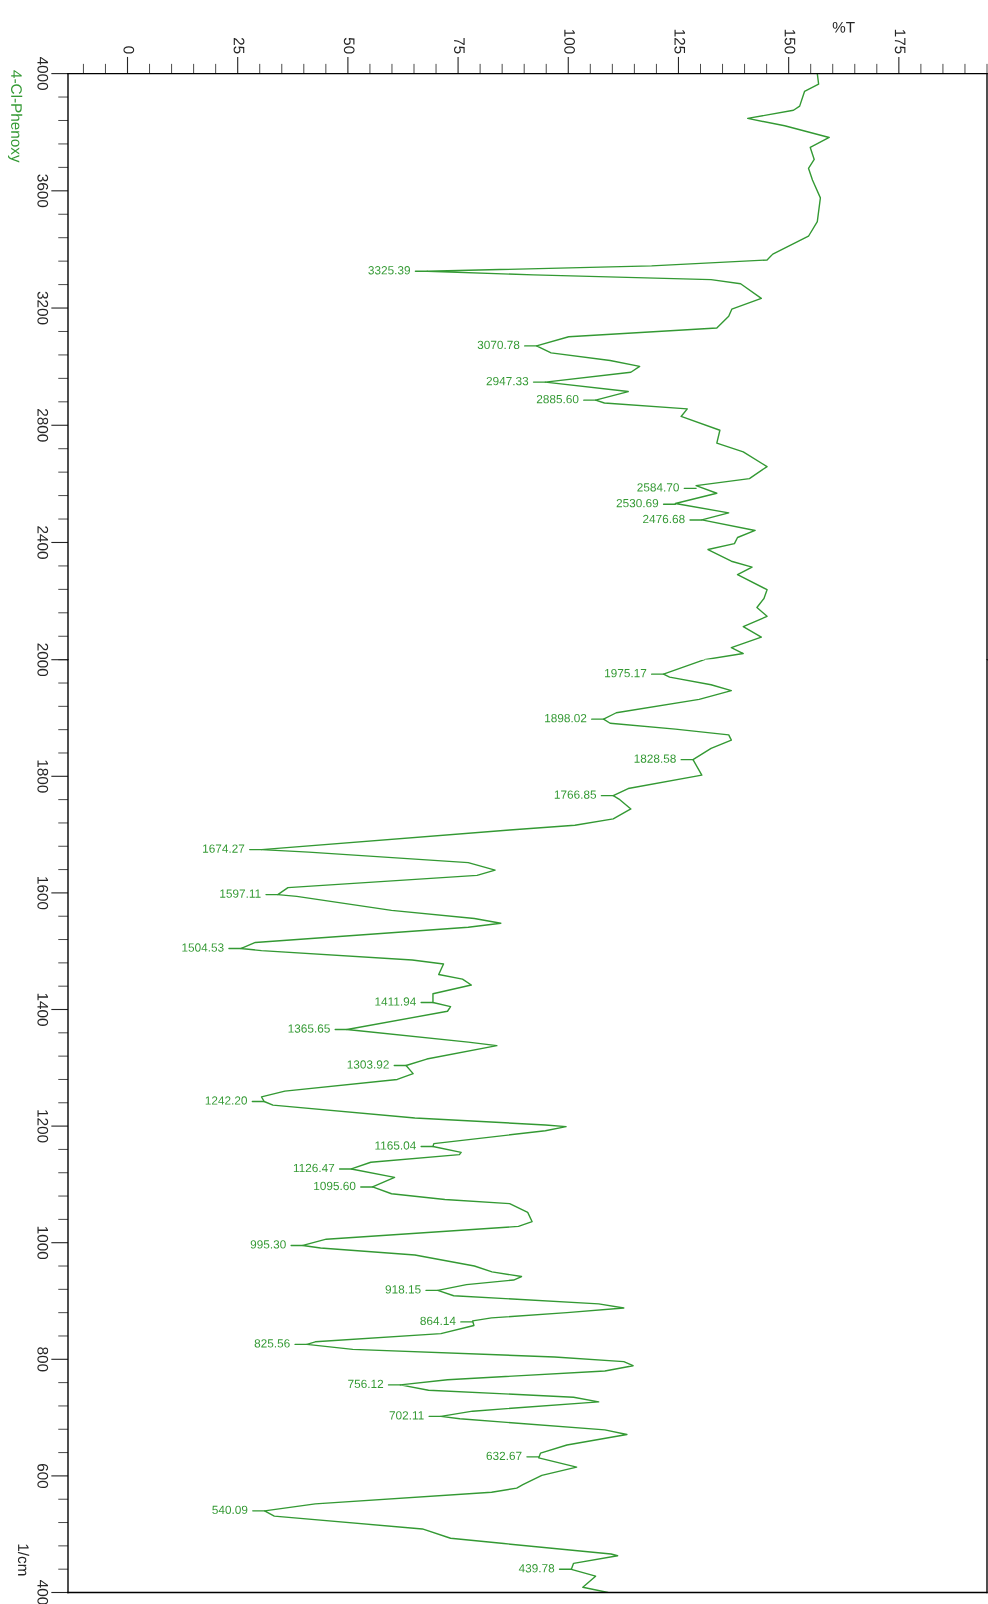 The height and width of the screenshot is (1604, 988). I want to click on annotation: 1242.20, so click(226, 1100).